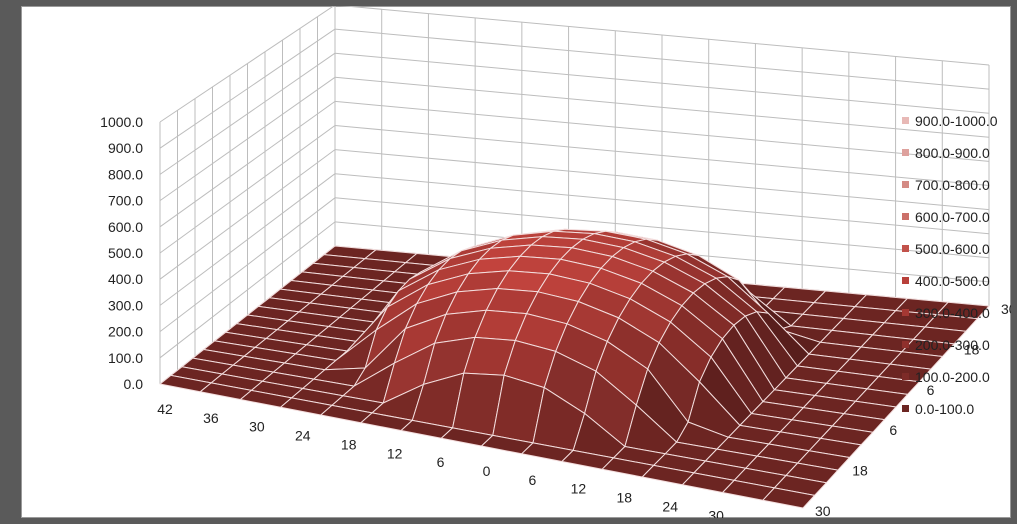 The width and height of the screenshot is (1017, 524). What do you see at coordinates (952, 217) in the screenshot?
I see `legend-label: 600.0-700.0` at bounding box center [952, 217].